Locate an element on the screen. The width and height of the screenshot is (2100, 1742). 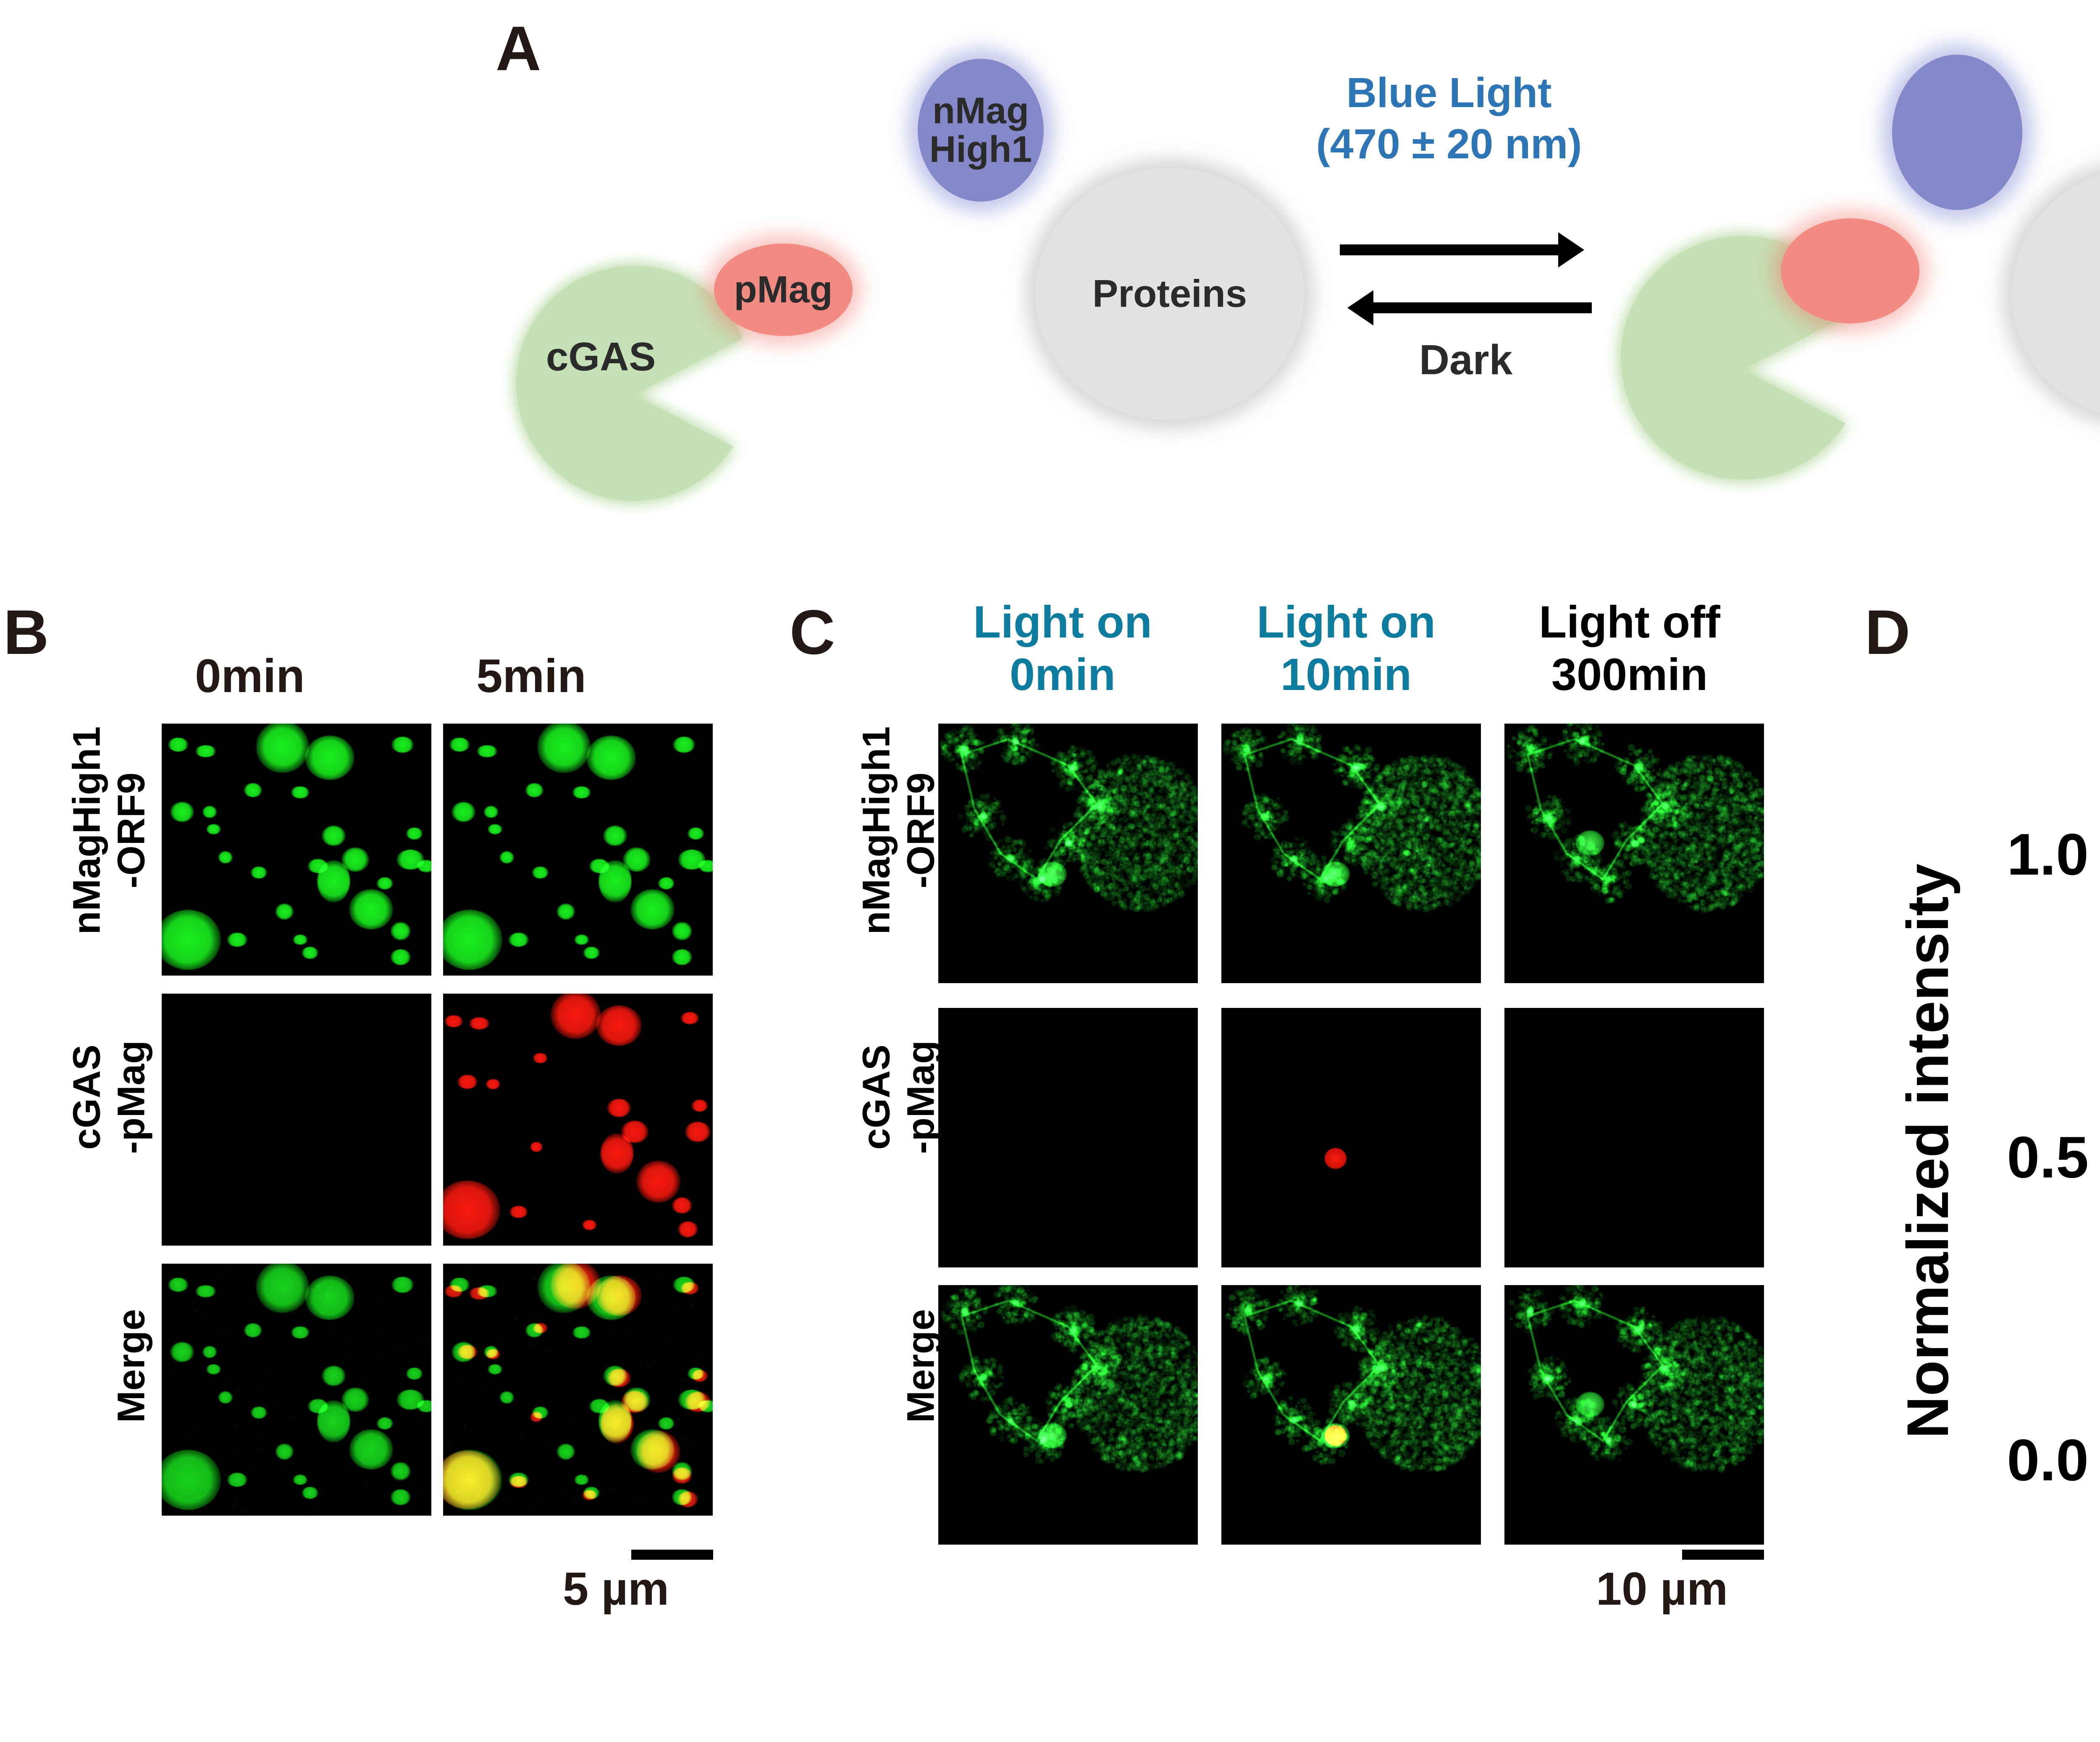
panel-b-image-r1c0 is located at coordinates (296, 1120).